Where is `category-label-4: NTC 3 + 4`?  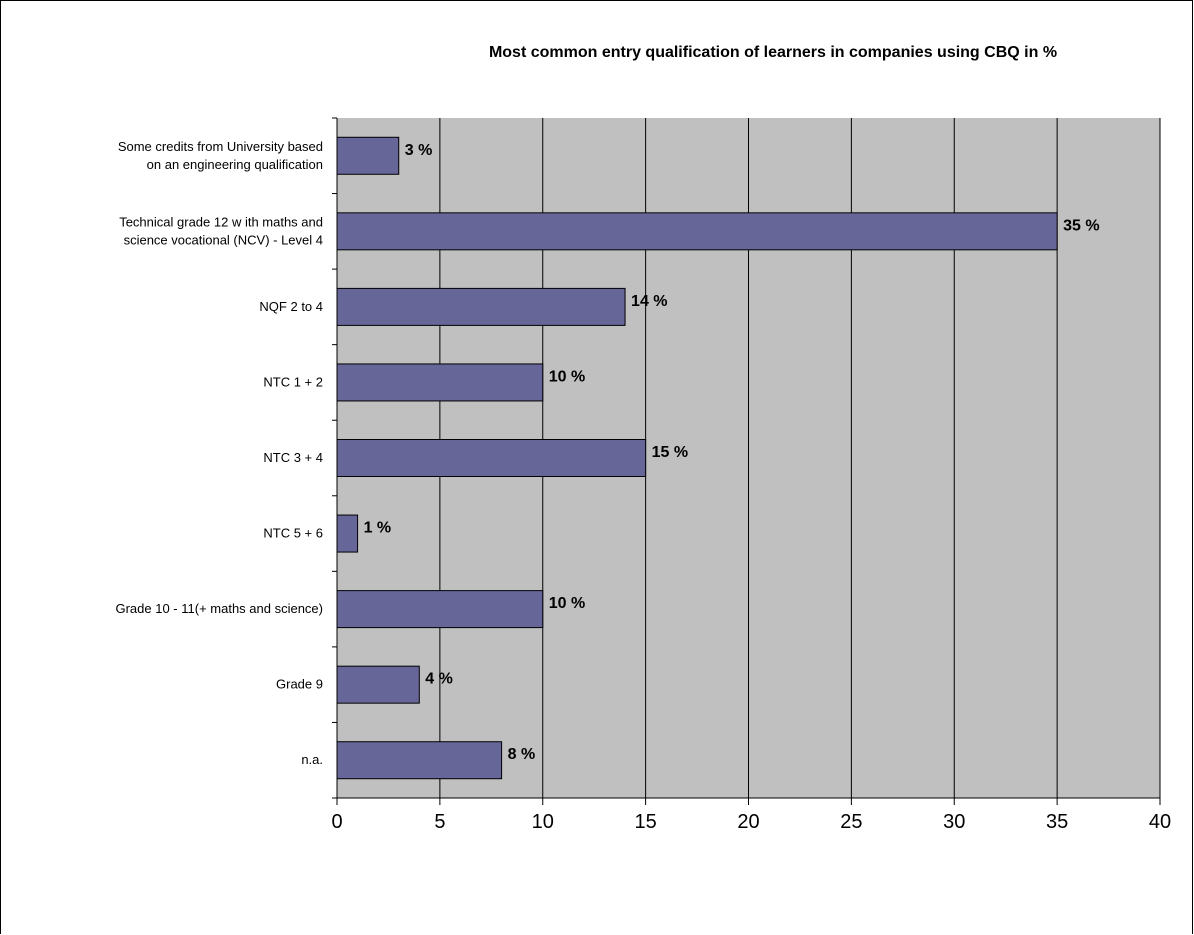
category-label-4: NTC 3 + 4 is located at coordinates (293, 457).